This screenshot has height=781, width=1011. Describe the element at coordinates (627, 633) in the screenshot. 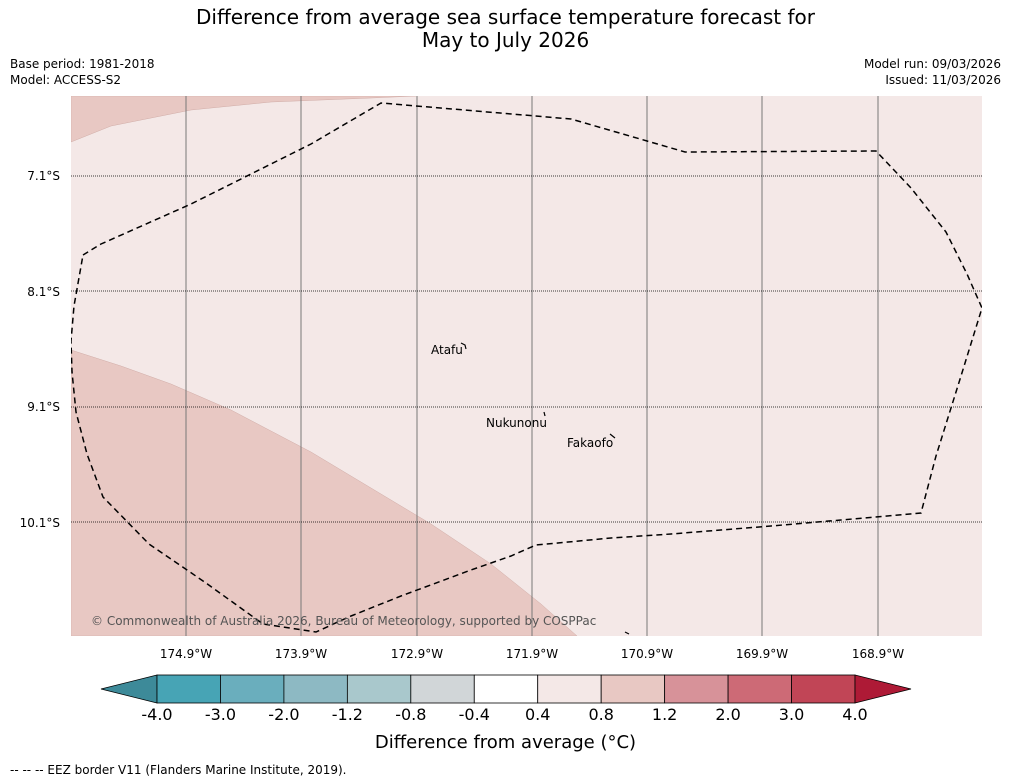

I see `swains-mark` at that location.